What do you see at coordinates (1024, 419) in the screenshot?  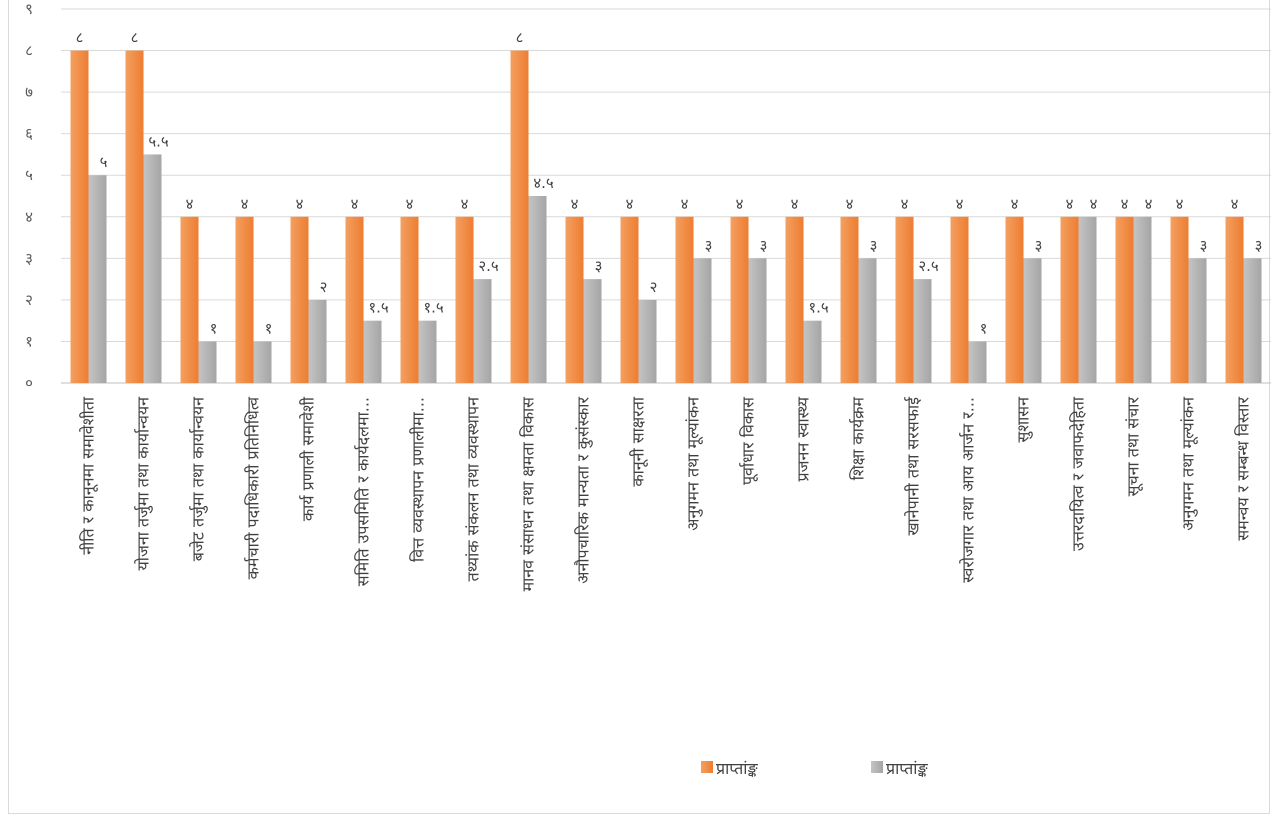 I see `category-label: सुशासन` at bounding box center [1024, 419].